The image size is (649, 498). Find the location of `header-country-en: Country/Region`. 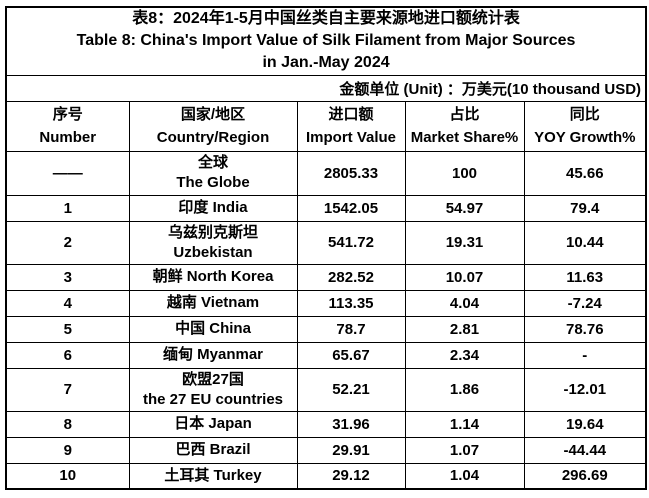

header-country-en: Country/Region is located at coordinates (213, 137).